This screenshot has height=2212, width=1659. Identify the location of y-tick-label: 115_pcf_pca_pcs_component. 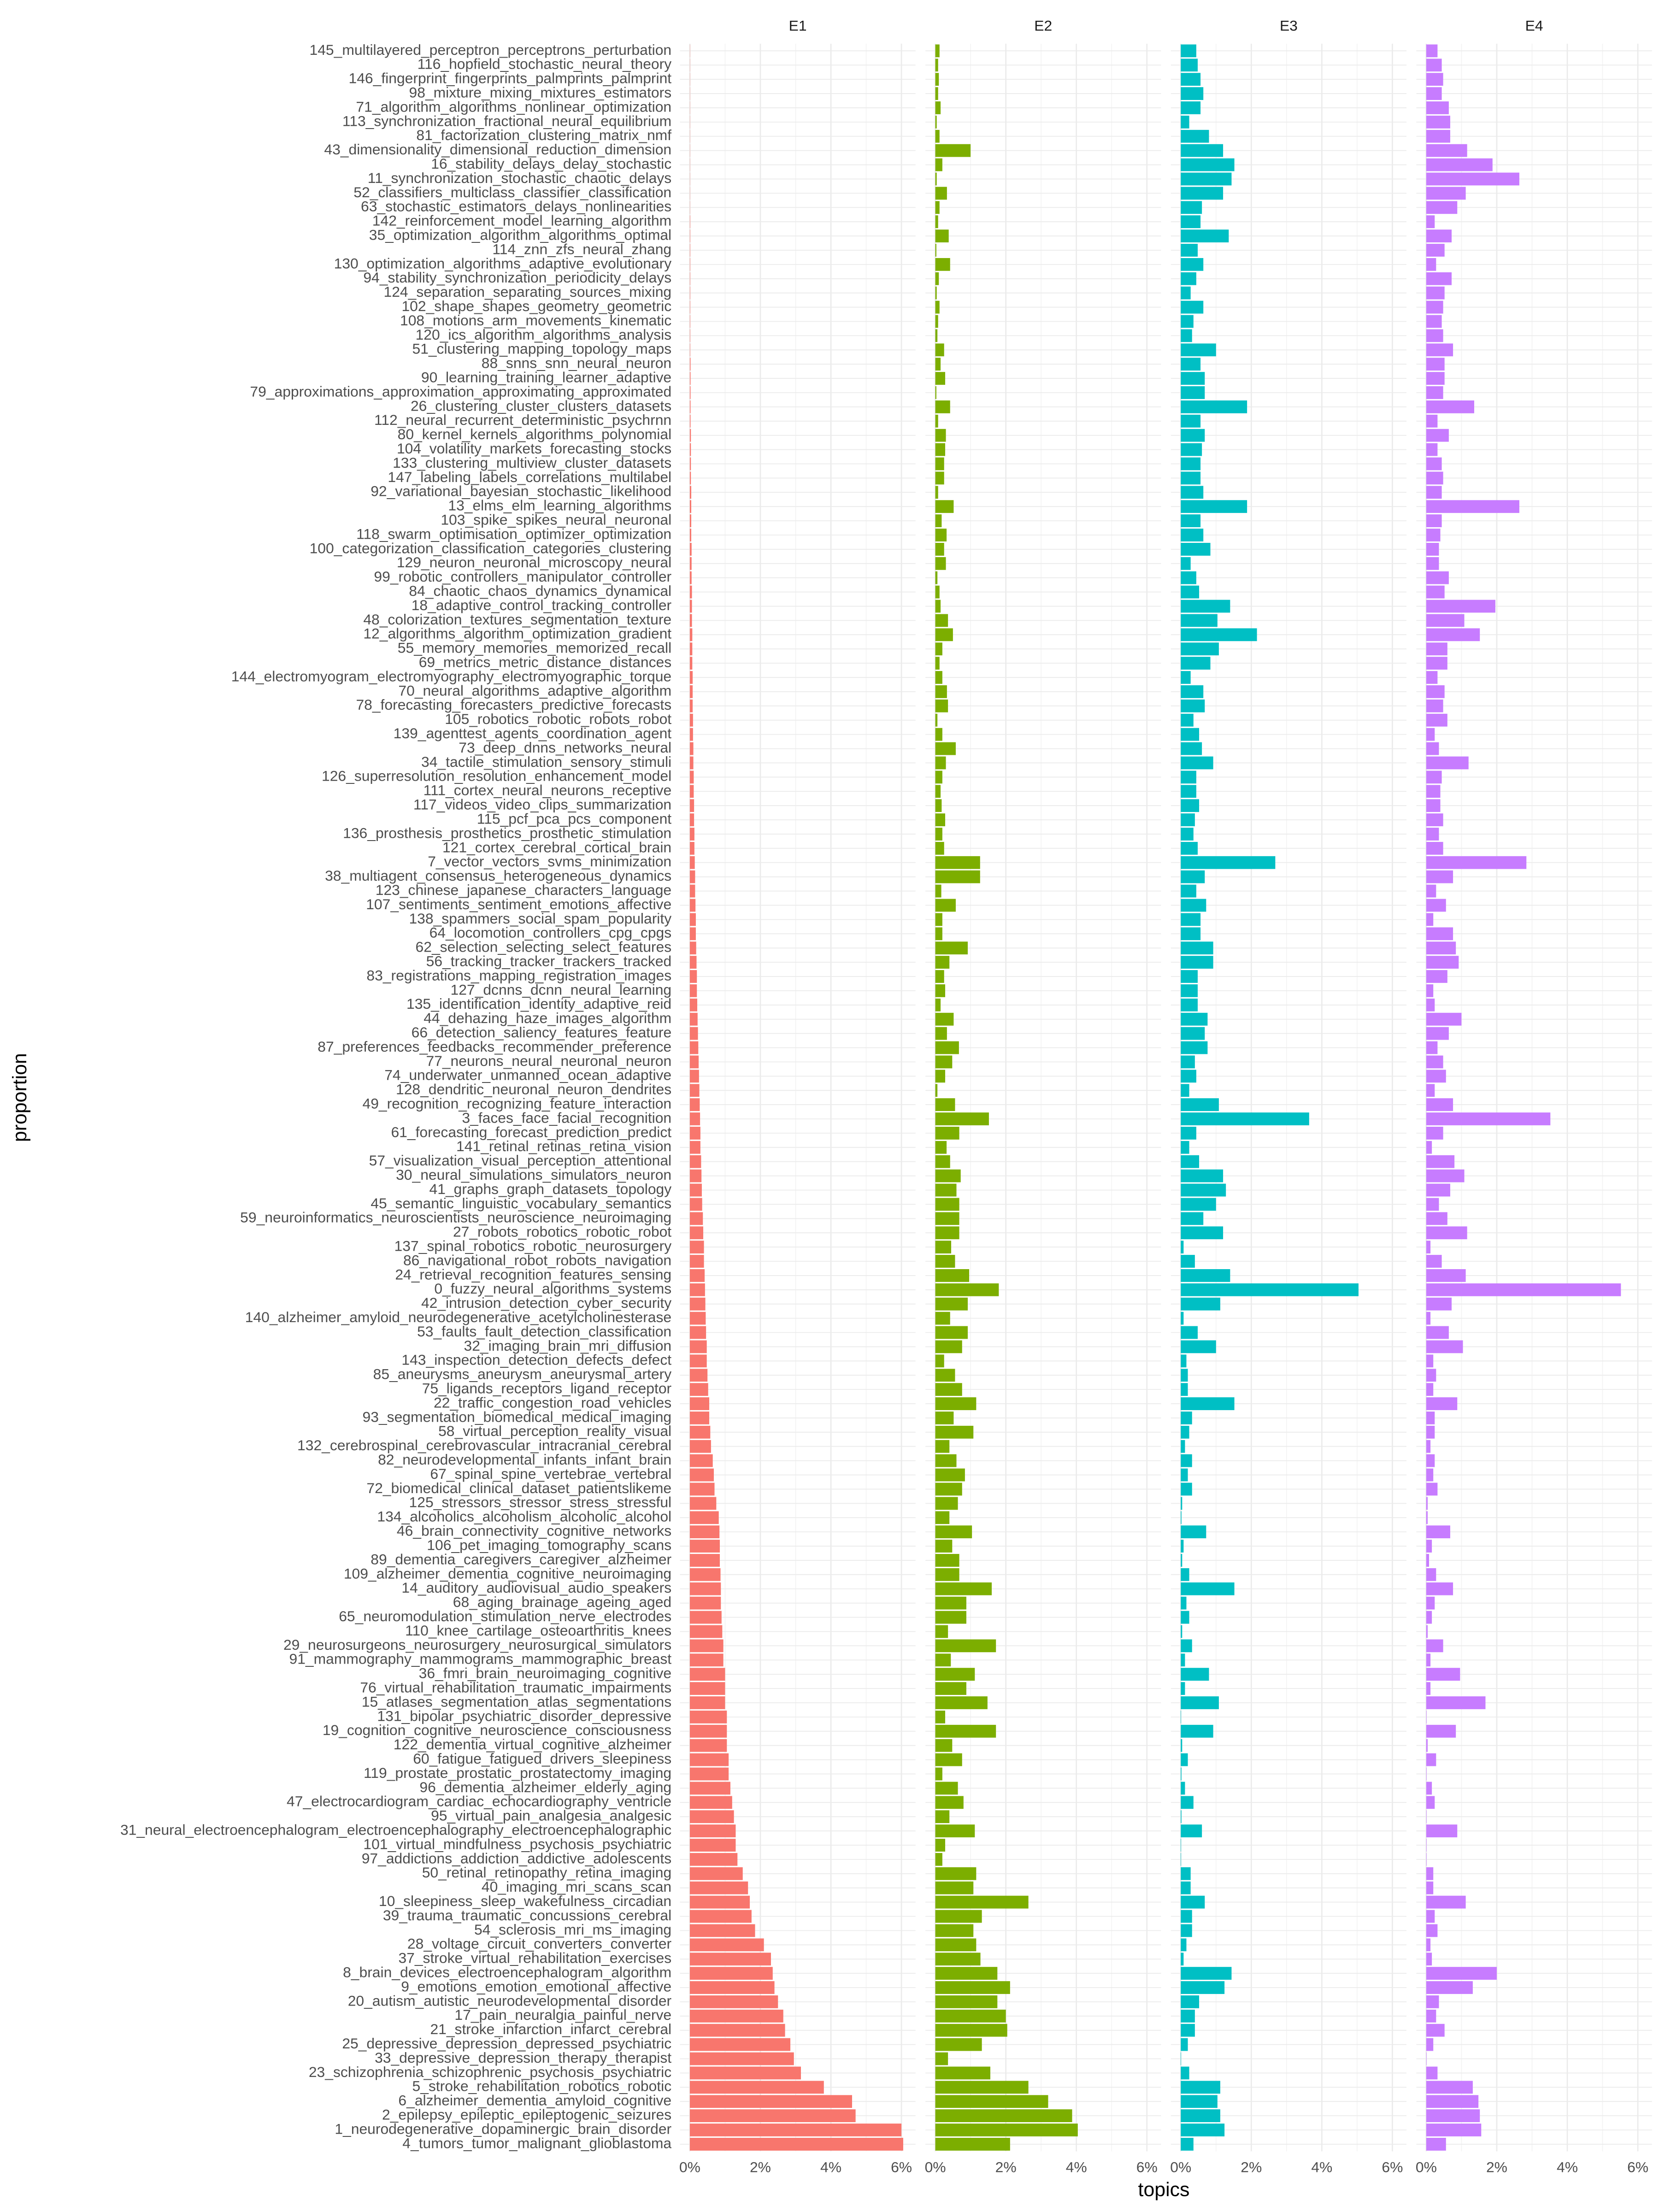
(574, 818).